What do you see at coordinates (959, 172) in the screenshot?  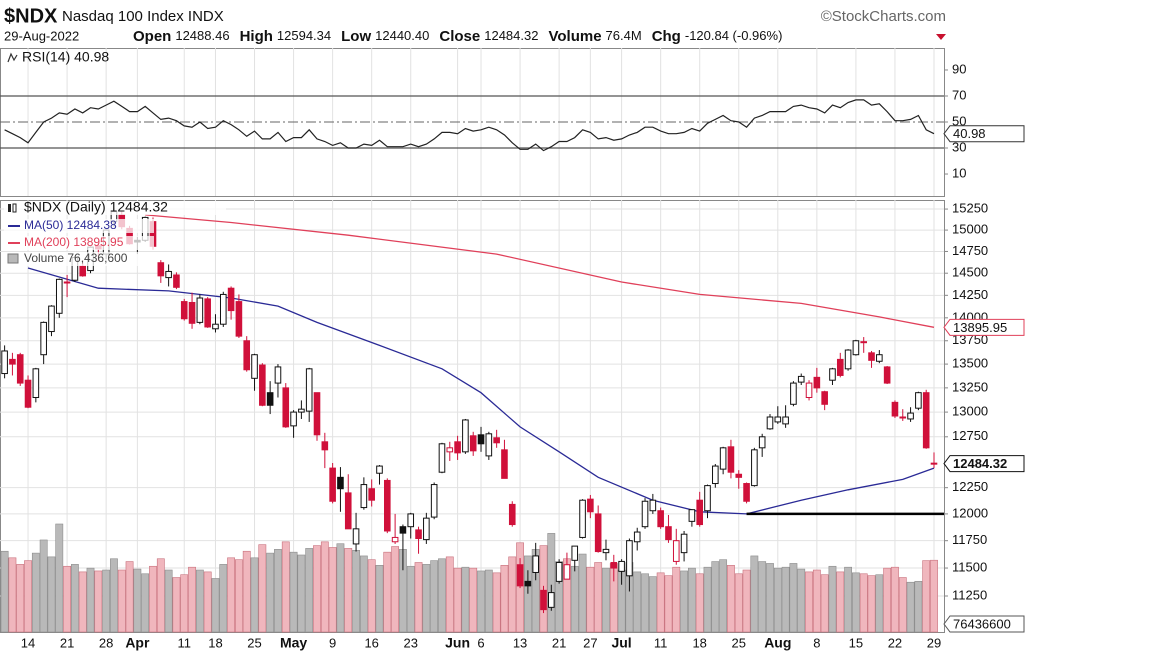 I see `rsi-tick-label: 10` at bounding box center [959, 172].